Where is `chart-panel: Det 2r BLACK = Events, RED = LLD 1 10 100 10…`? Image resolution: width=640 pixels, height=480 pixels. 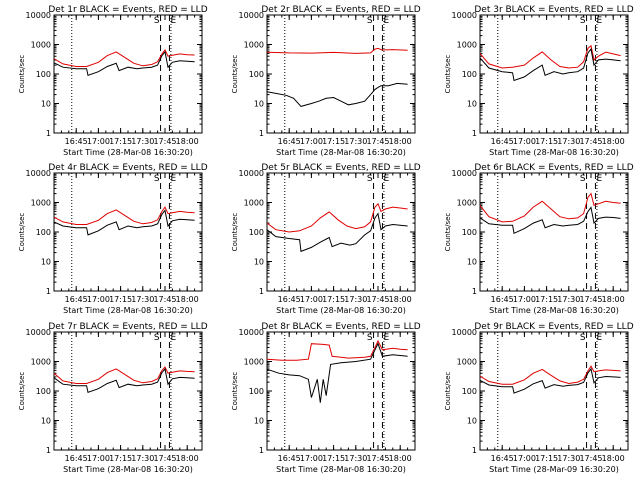 chart-panel: Det 2r BLACK = Events, RED = LLD 1 10 100 10… is located at coordinates (326, 81).